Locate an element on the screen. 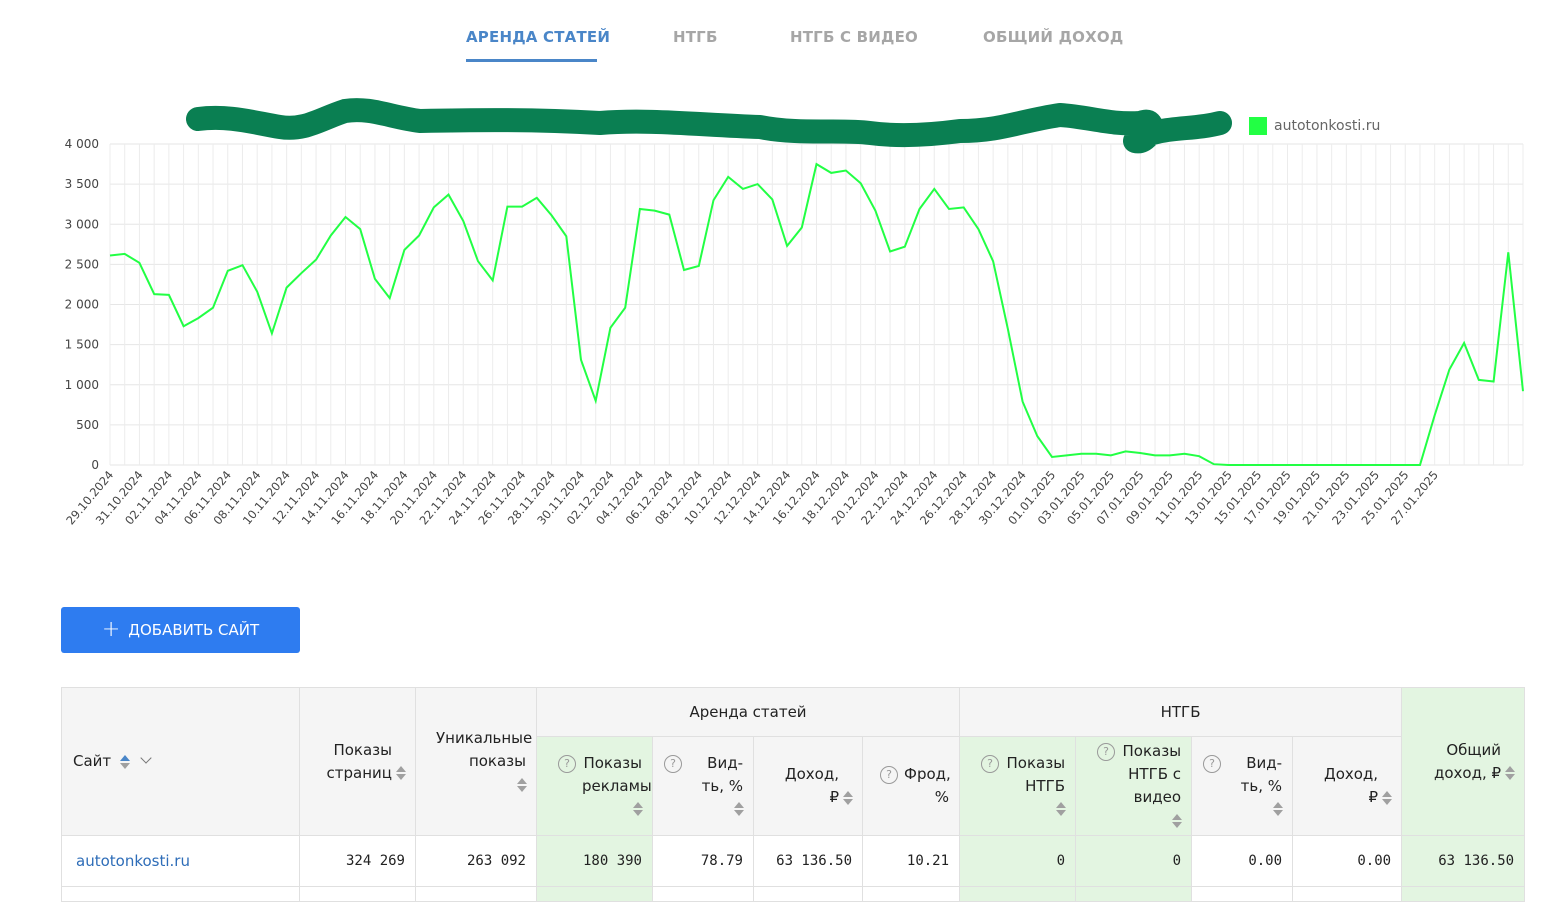  tab-ntgb-video: НТГБ С ВИДЕО is located at coordinates (854, 37).